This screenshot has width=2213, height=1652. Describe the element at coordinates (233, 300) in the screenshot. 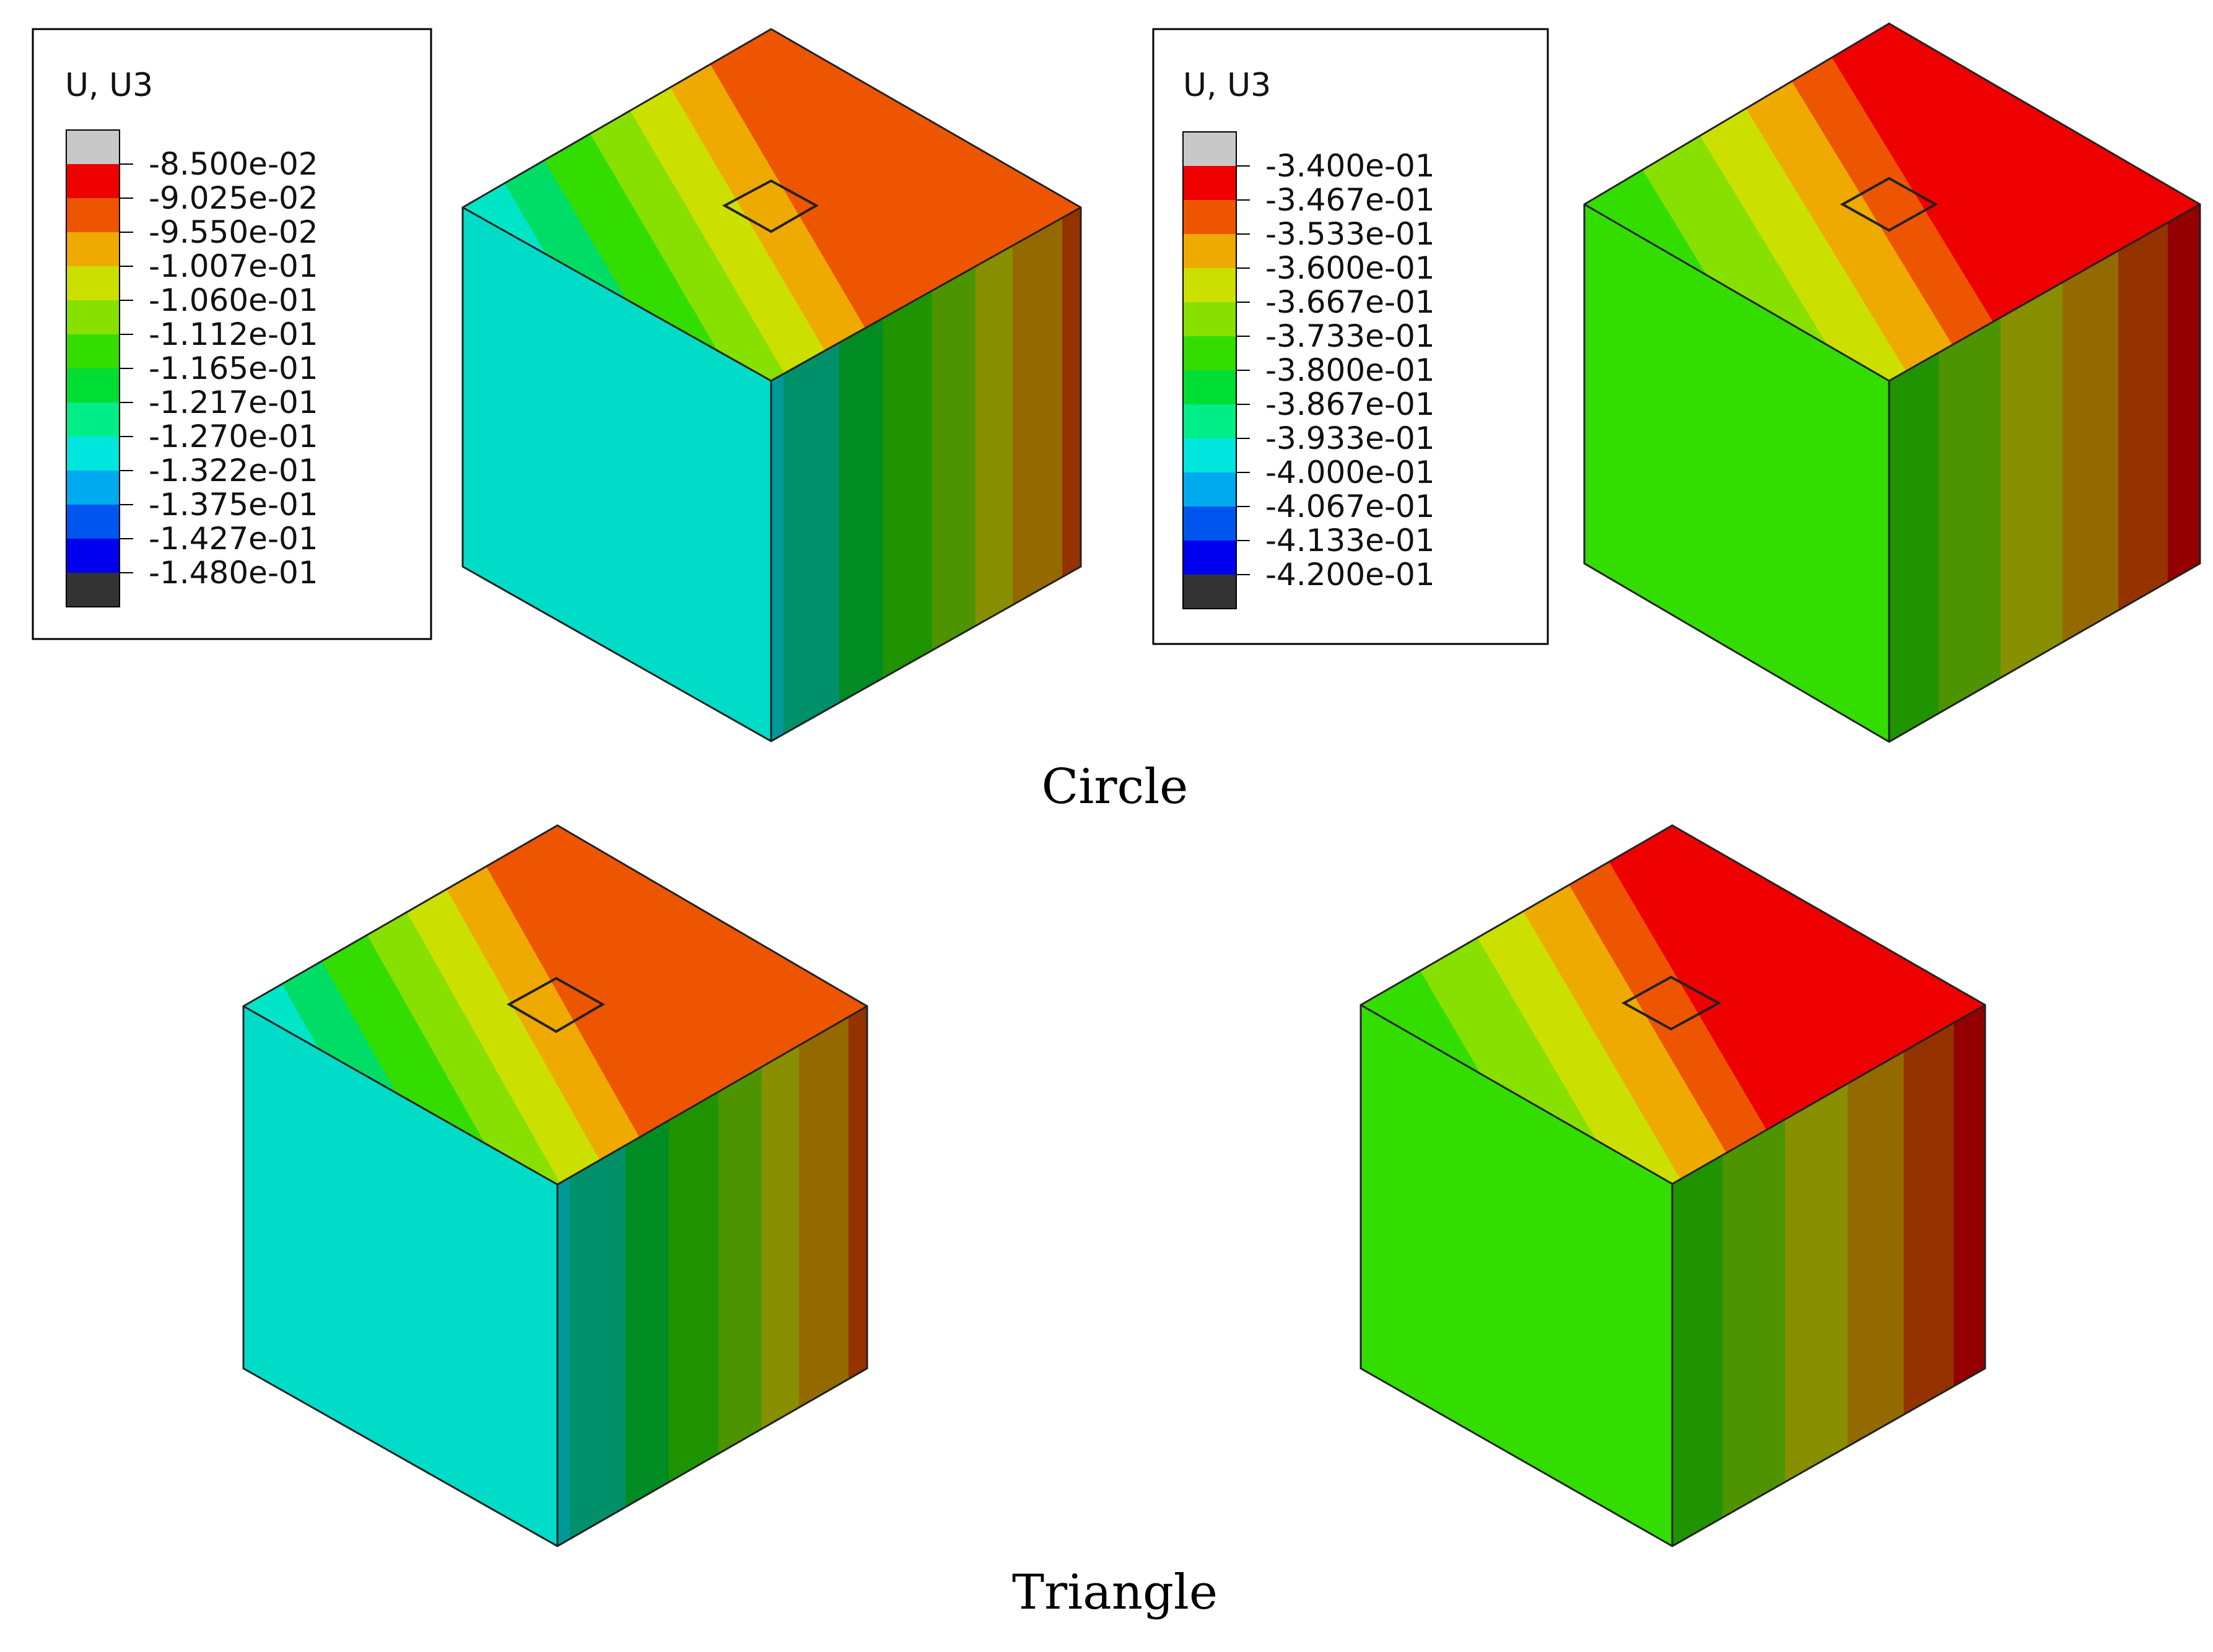

I see `legend-value: -1.060e-01` at that location.